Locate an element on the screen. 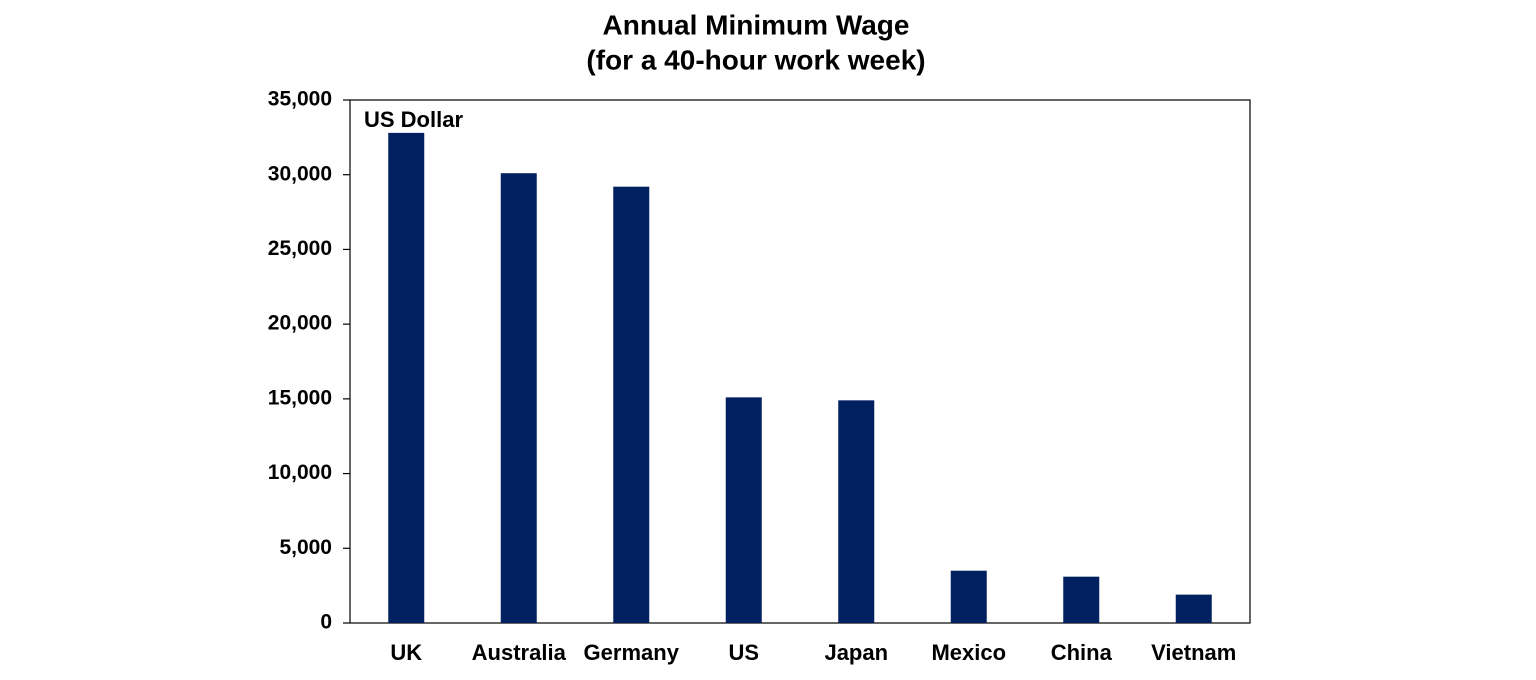 Image resolution: width=1536 pixels, height=680 pixels. x-tick-label: Vietnam is located at coordinates (1193, 652).